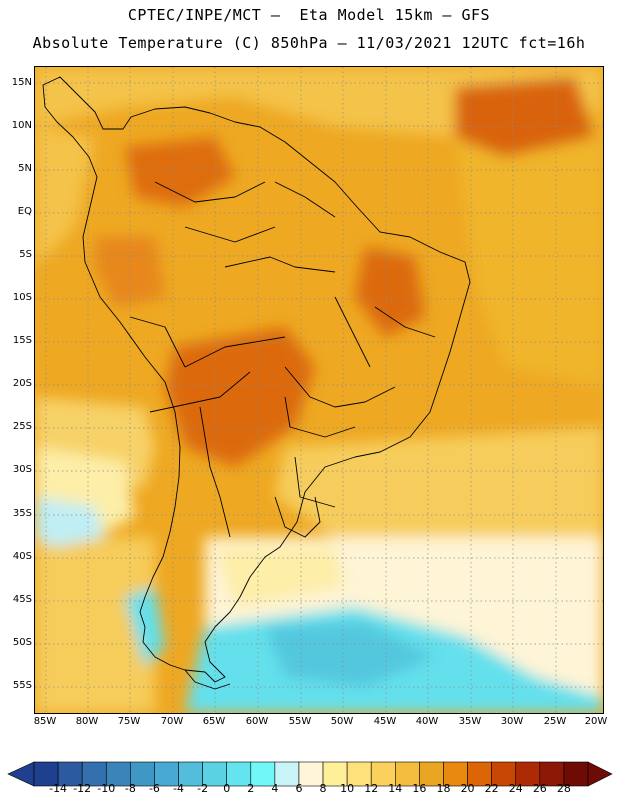  What do you see at coordinates (515, 788) in the screenshot?
I see `colorbar-tick-label: 24` at bounding box center [515, 788].